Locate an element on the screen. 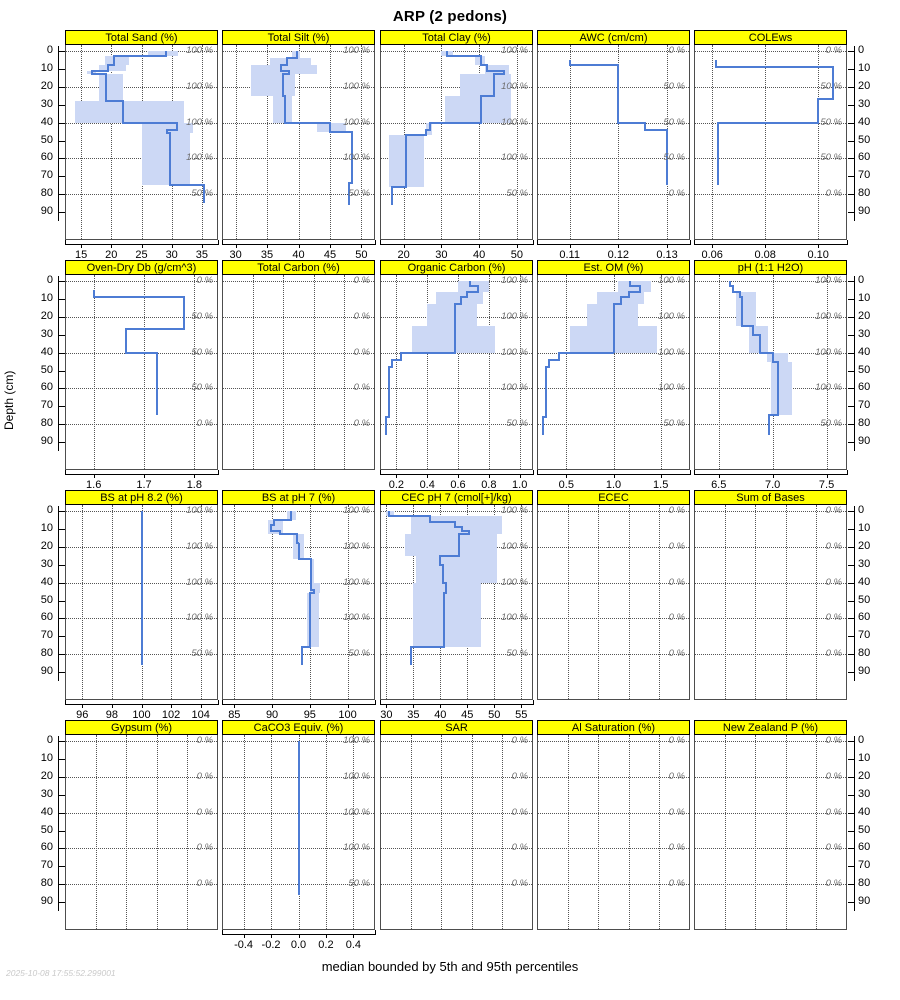 The image size is (900, 1000). panel-bs-at-ph-7: BS at pH 7 (%) 100 % 100 % 100 % 100 % 50 % is located at coordinates (298, 595).